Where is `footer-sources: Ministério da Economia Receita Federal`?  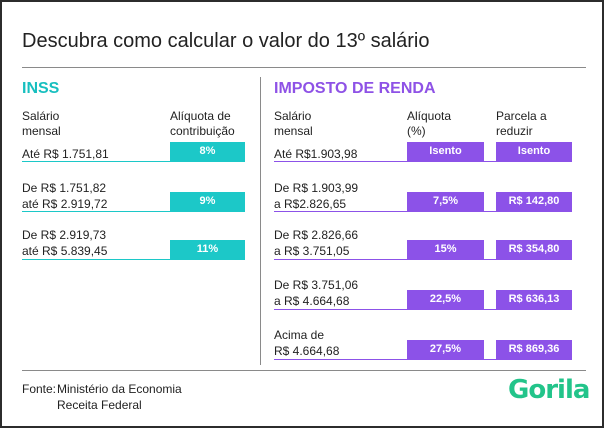
footer-sources: Ministério da Economia Receita Federal is located at coordinates (119, 397).